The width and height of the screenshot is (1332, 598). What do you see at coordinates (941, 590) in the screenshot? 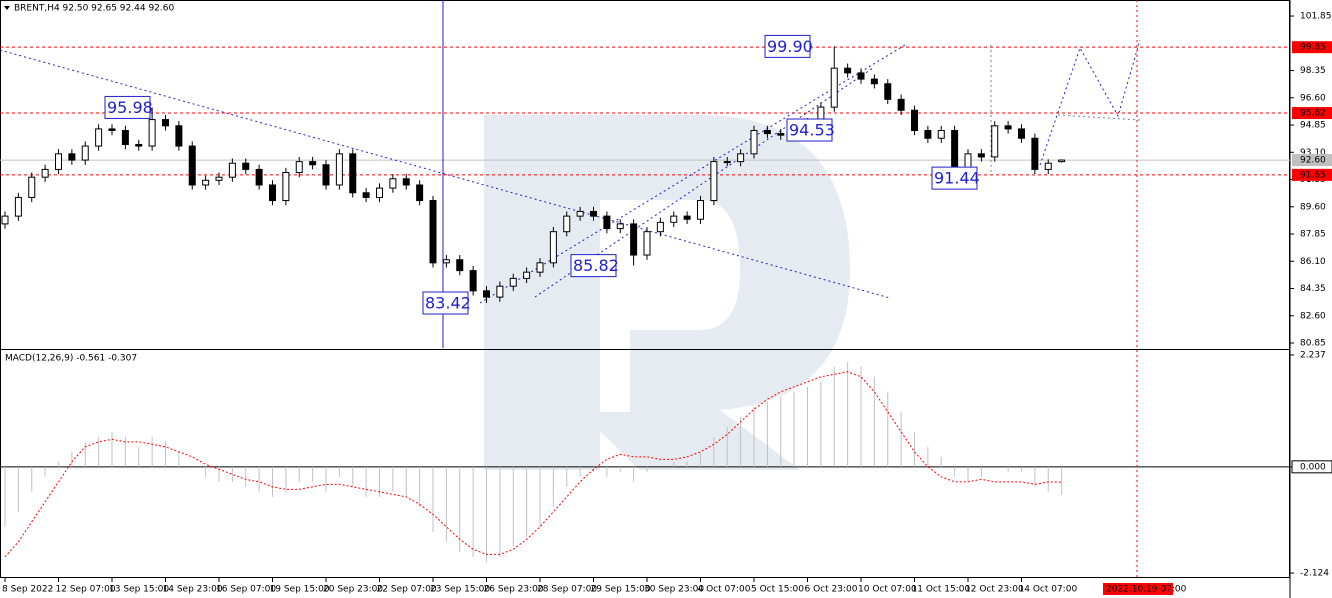
I see `x-tick-label: 11 Oct 15:00` at bounding box center [941, 590].